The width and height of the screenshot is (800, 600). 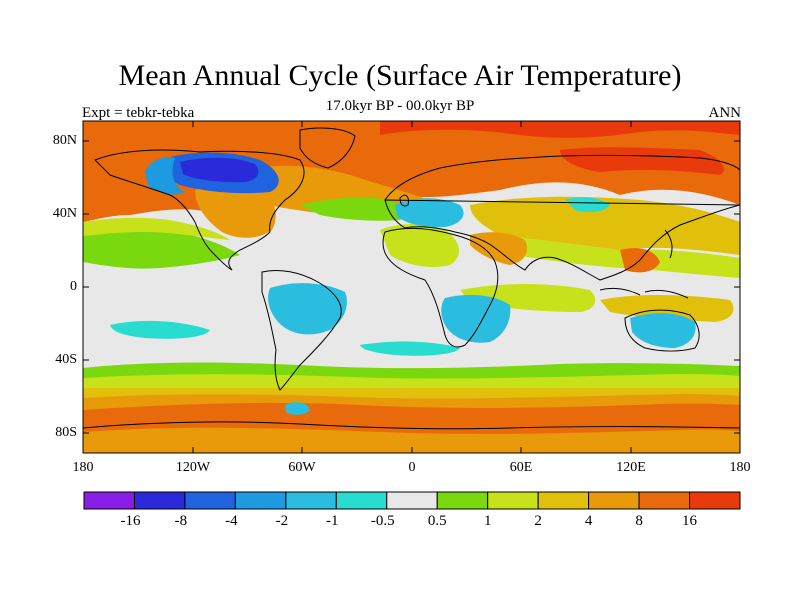 I want to click on colorbar-label: -8, so click(x=181, y=521).